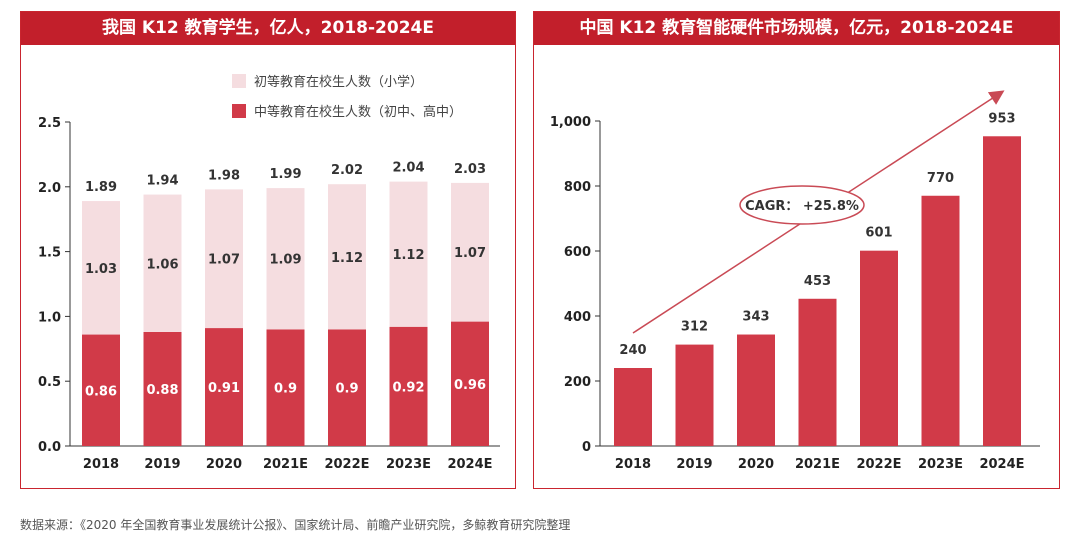 This screenshot has height=540, width=1080. What do you see at coordinates (338, 82) in the screenshot?
I see `legend-label-primary: 初等教育在校生人数（小学）` at bounding box center [338, 82].